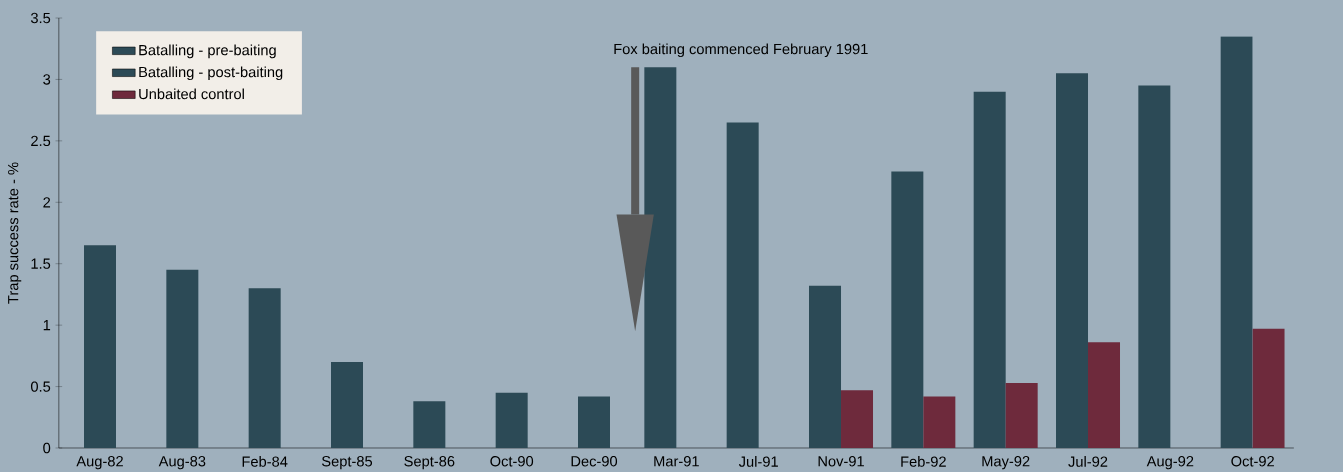 This screenshot has width=1343, height=472. What do you see at coordinates (594, 461) in the screenshot?
I see `x-tick-label: Dec-90` at bounding box center [594, 461].